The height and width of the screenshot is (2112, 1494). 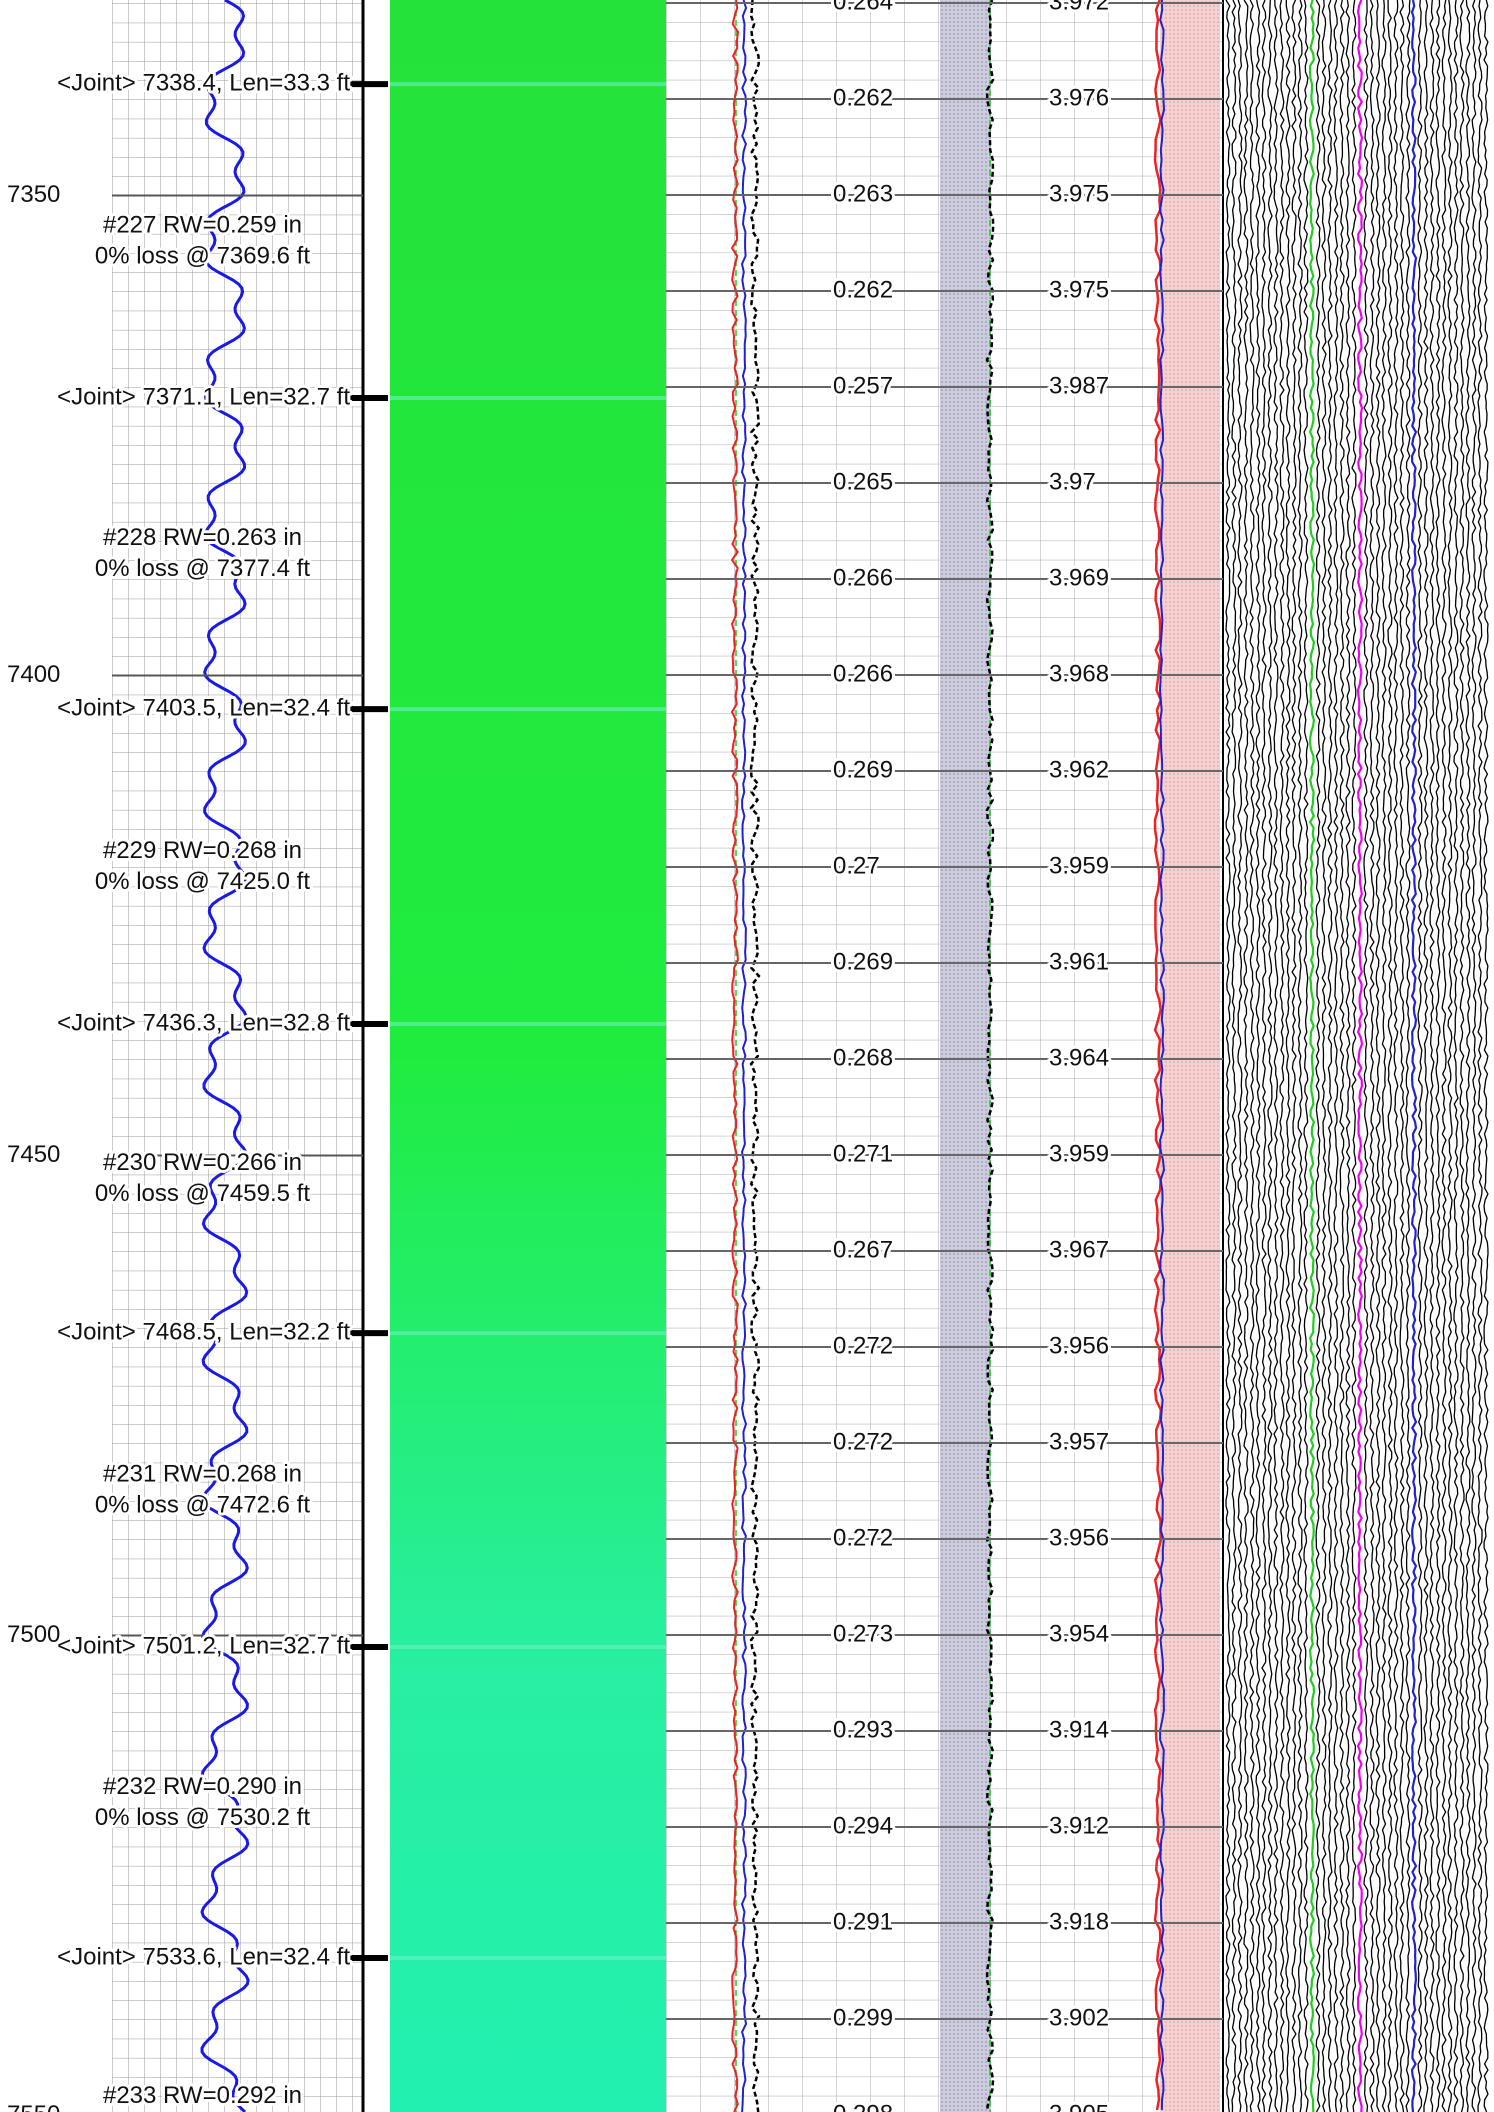 What do you see at coordinates (1079, 1729) in the screenshot?
I see `inner-diameter-label: 3.914` at bounding box center [1079, 1729].